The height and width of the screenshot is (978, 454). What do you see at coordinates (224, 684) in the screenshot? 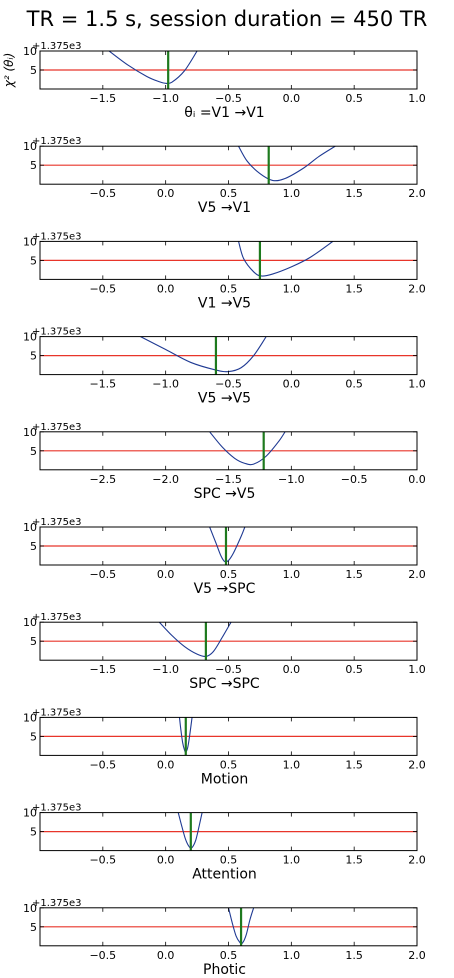
I see `x-axis-label: SPC →SPC` at bounding box center [224, 684].